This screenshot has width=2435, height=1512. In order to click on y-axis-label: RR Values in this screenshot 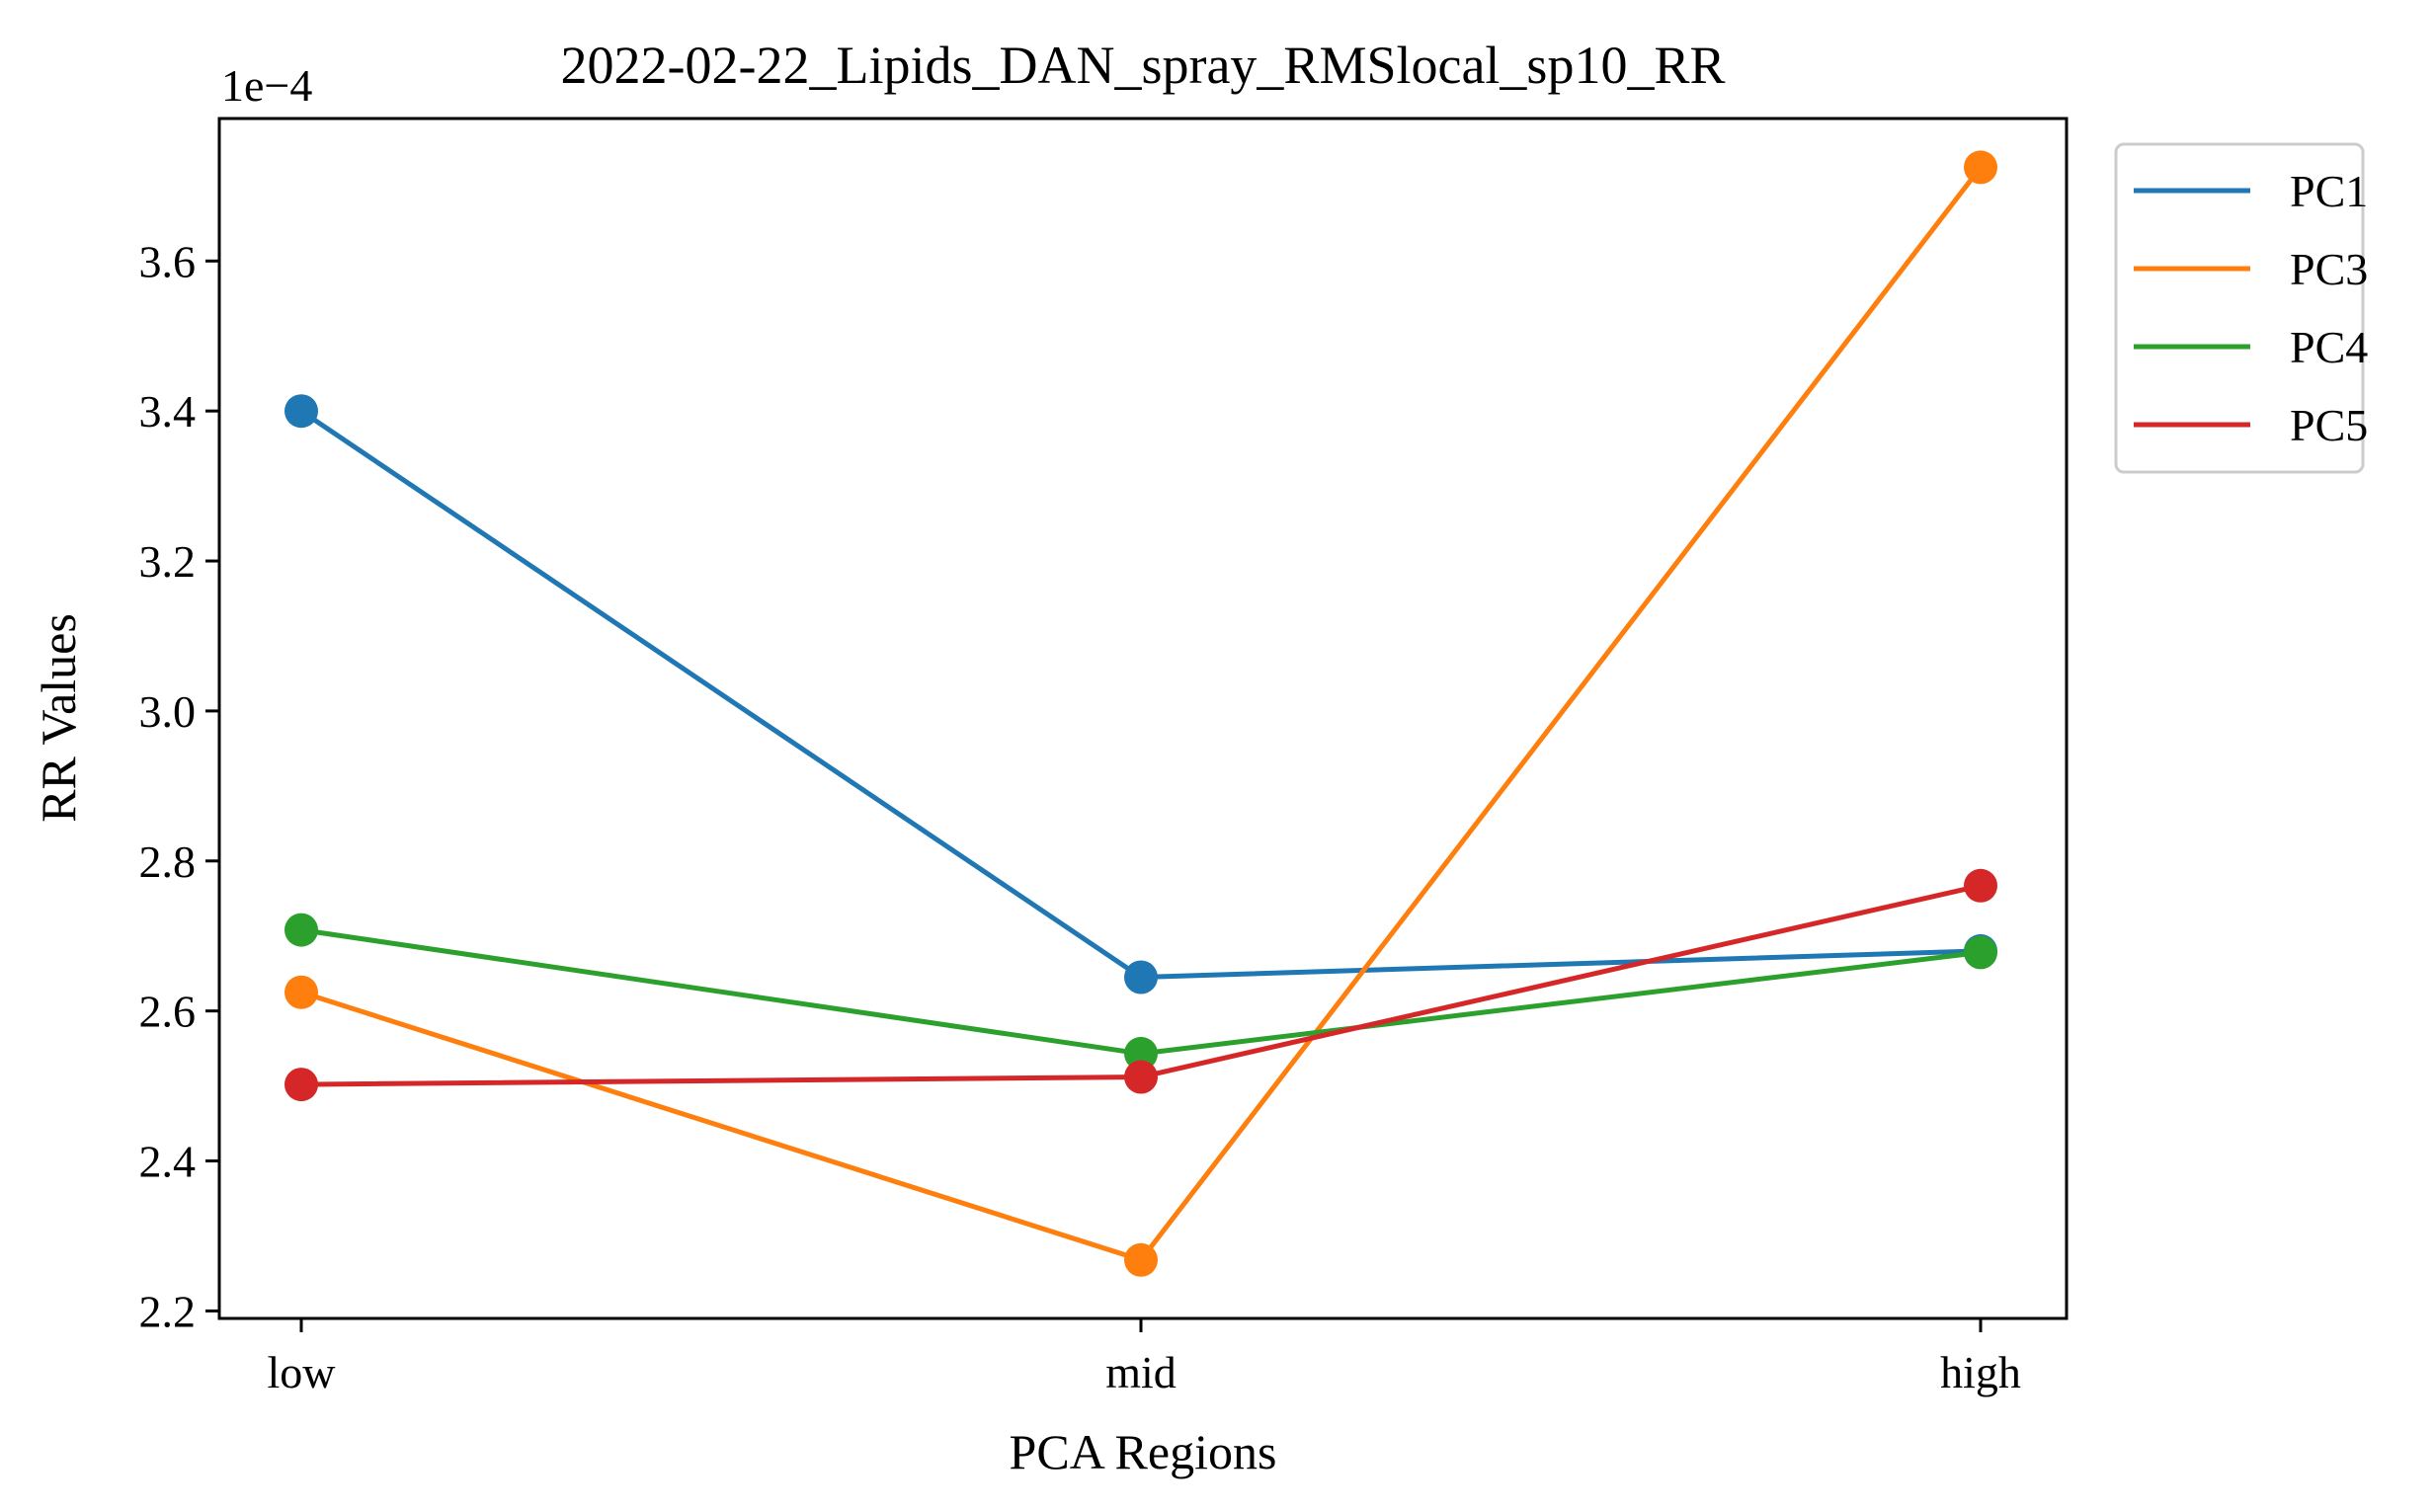, I will do `click(58, 718)`.